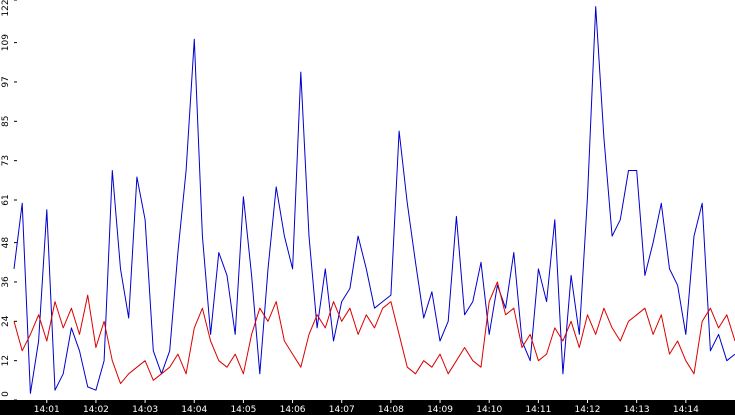  What do you see at coordinates (440, 410) in the screenshot?
I see `x-tick-label: 14:09` at bounding box center [440, 410].